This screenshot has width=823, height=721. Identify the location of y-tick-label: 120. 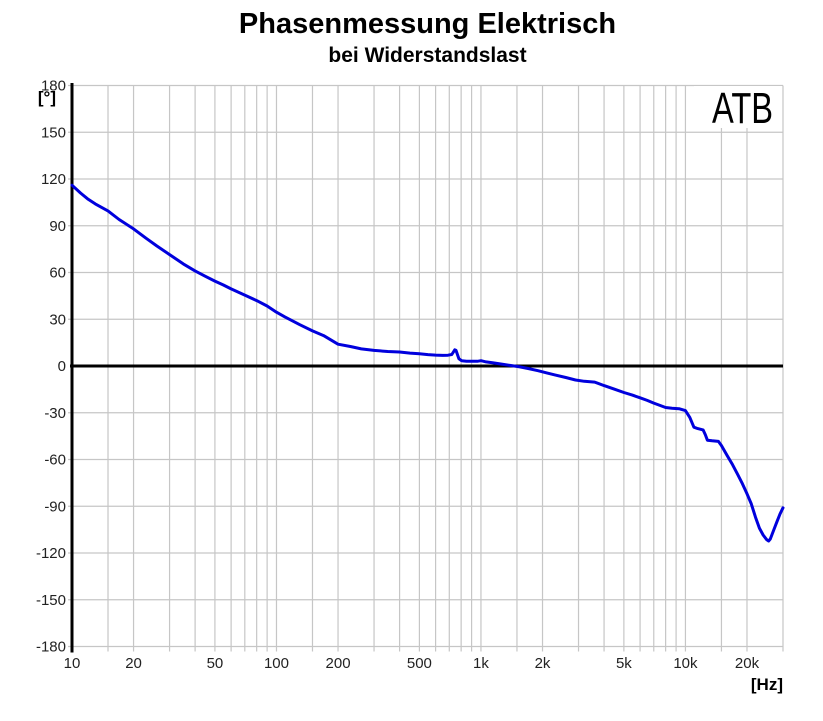
(53, 179).